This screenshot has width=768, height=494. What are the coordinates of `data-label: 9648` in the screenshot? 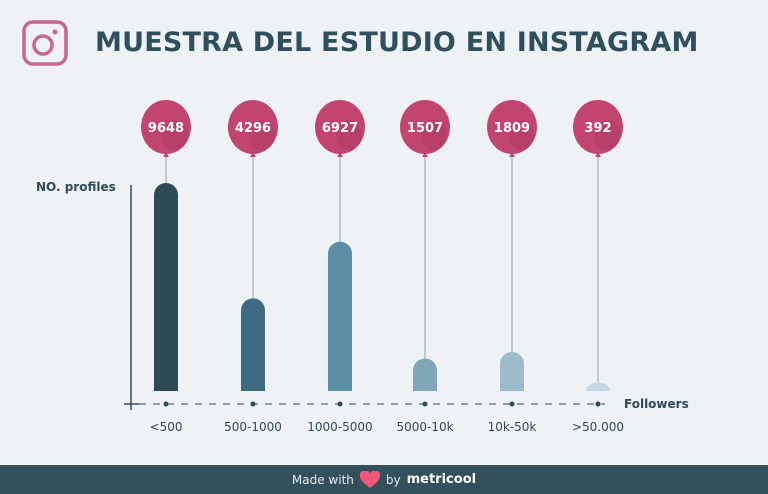 It's located at (166, 128).